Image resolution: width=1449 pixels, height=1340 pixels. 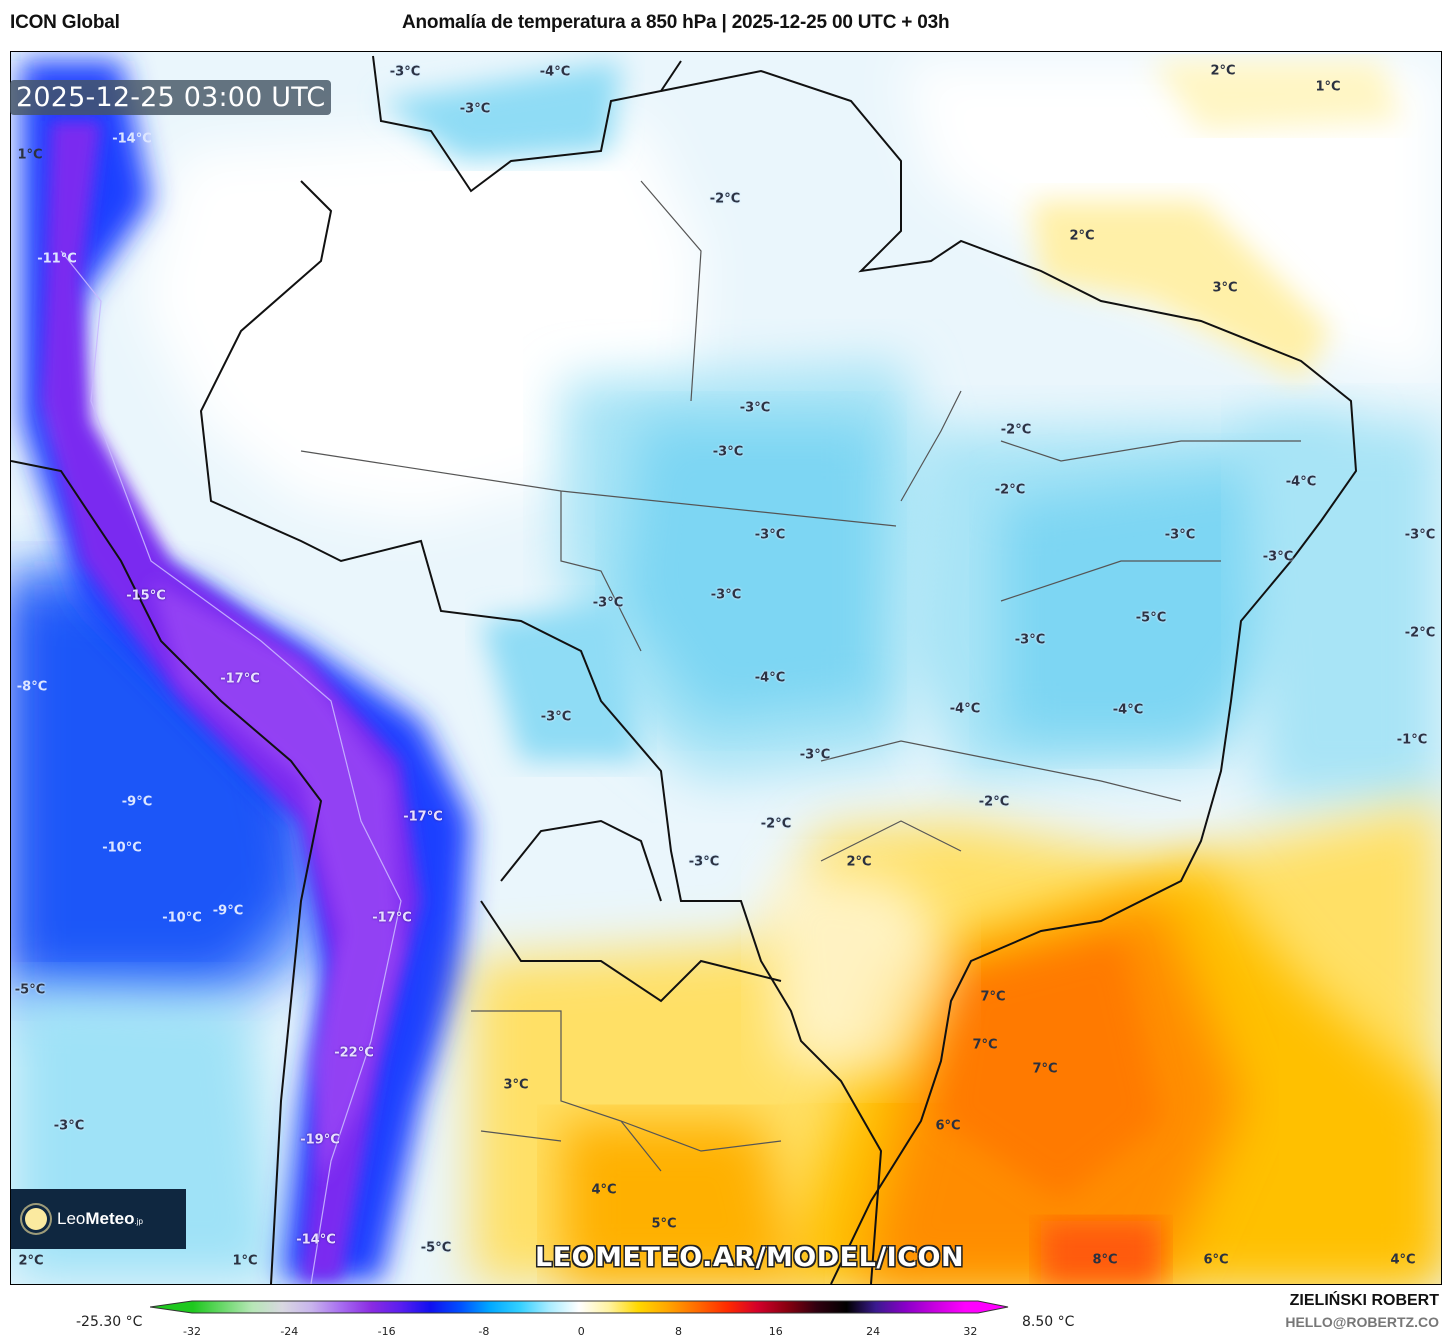 What do you see at coordinates (320, 1140) in the screenshot?
I see `contour-label: -19°C` at bounding box center [320, 1140].